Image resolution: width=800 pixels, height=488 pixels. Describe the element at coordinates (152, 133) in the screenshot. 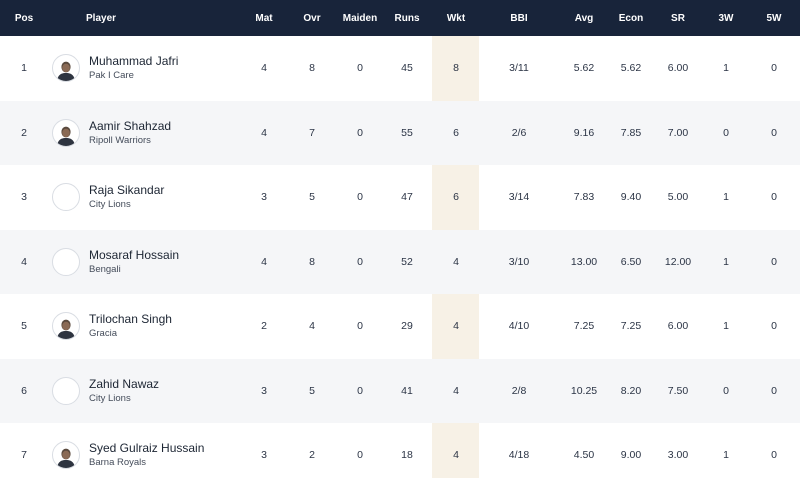

I see `player-cell: Aamir Shahzad Ripoll Warriors` at that location.